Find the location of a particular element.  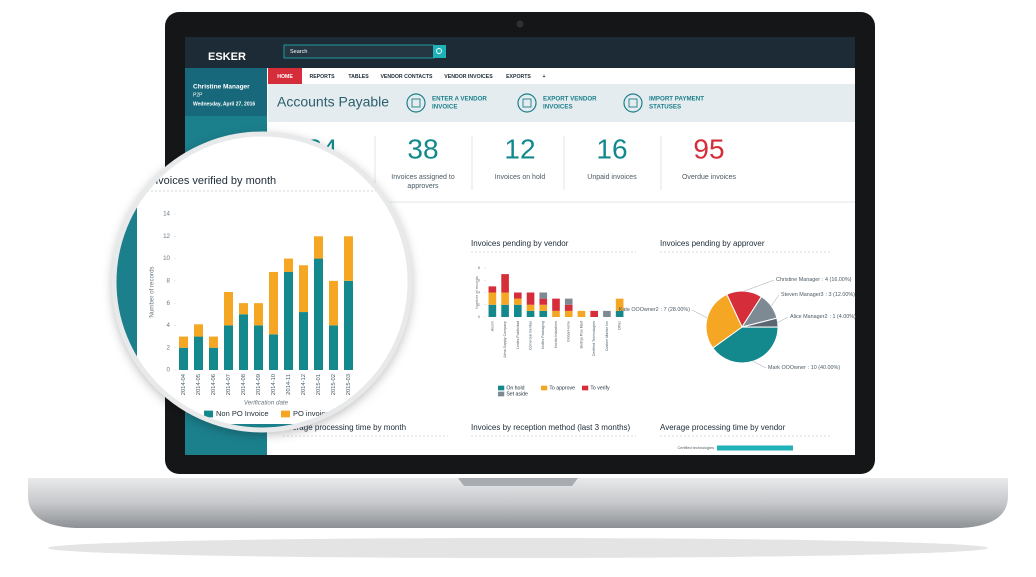

kpi-label: approvers is located at coordinates (423, 186).